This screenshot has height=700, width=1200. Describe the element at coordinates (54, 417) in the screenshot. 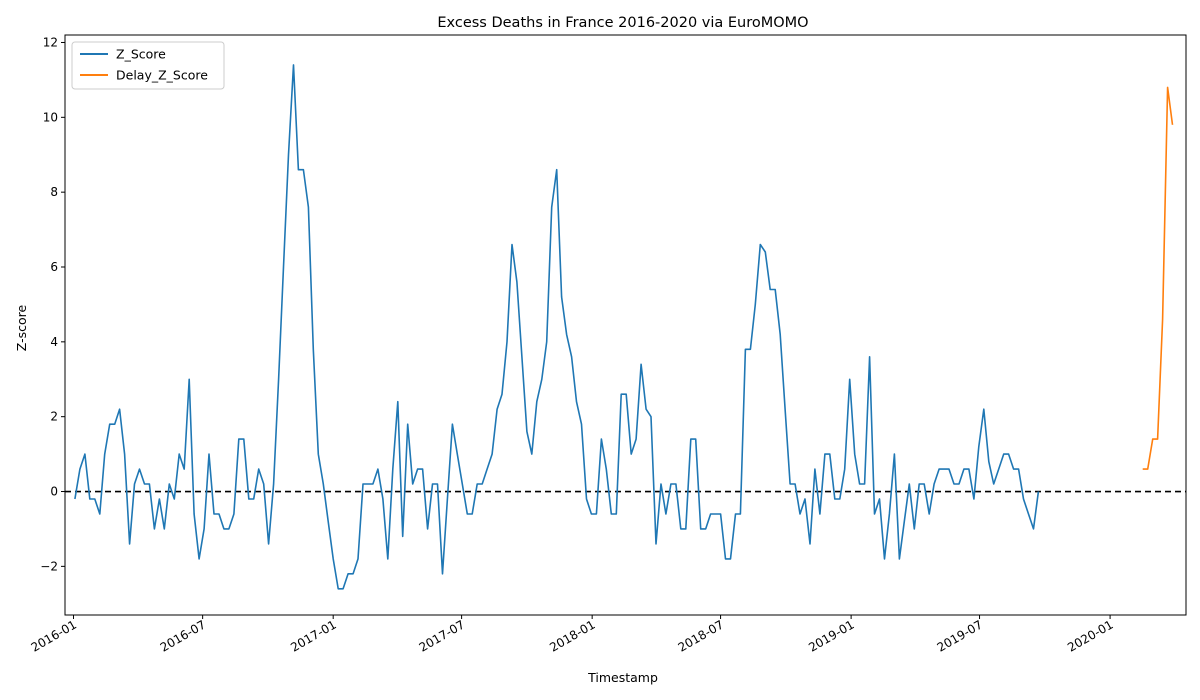

I see `y-tick-label: 2` at that location.